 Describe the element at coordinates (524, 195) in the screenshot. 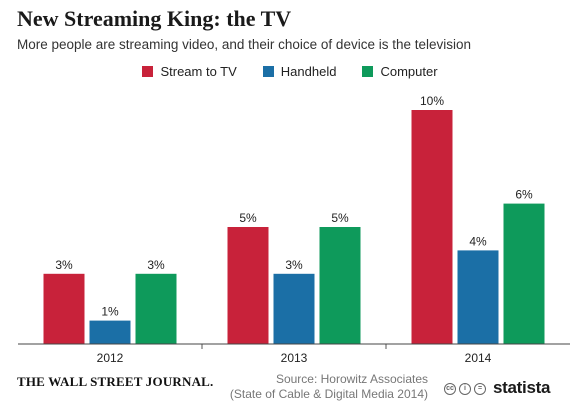

I see `data-label: 6%` at that location.